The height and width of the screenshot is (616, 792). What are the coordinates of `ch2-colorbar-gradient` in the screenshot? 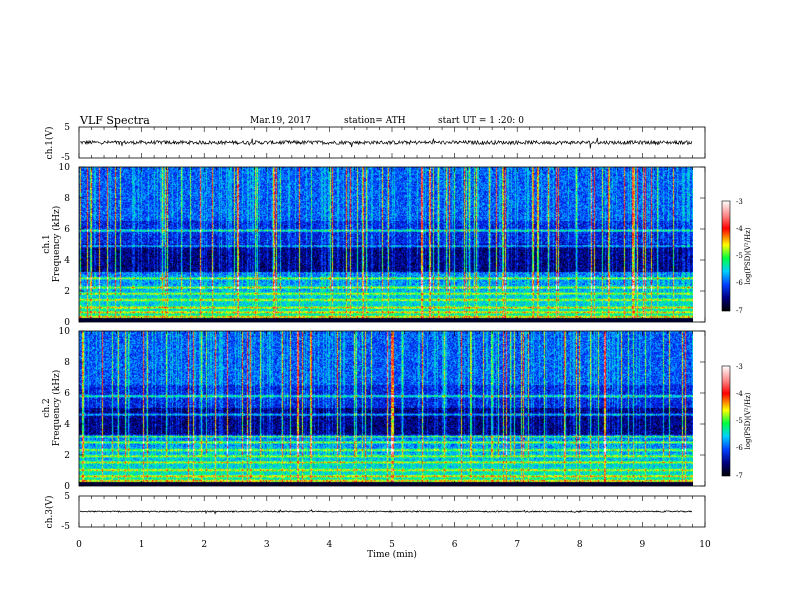 It's located at (726, 421).